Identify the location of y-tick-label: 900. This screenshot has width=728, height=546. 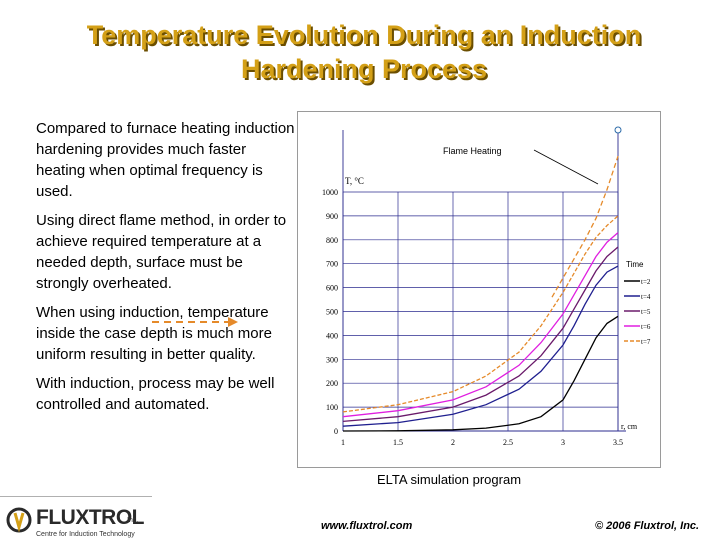
(332, 216).